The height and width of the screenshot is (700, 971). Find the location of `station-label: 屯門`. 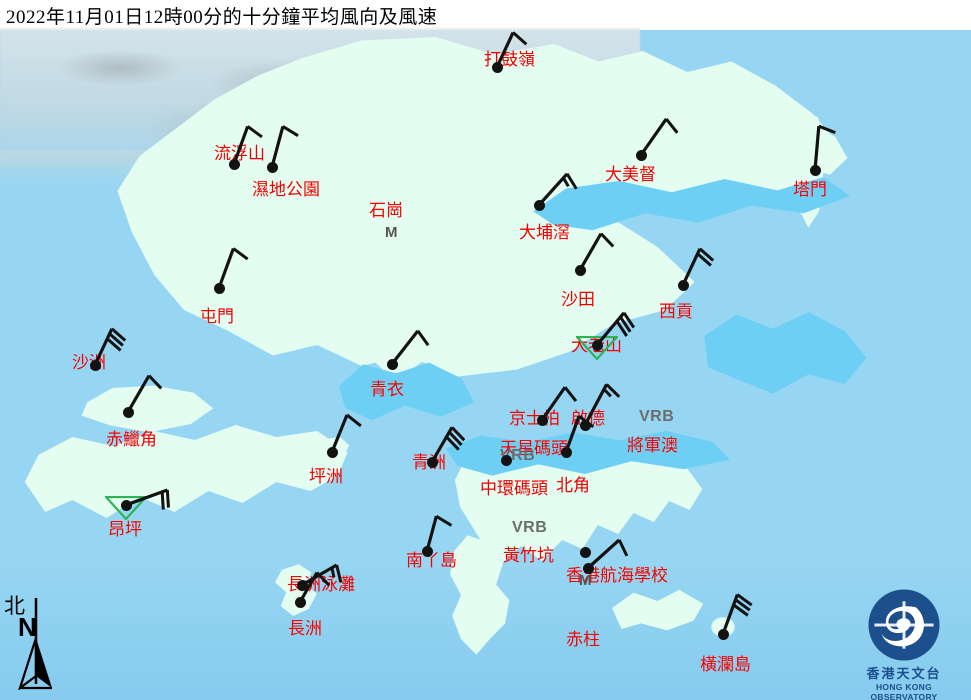

station-label: 屯門 is located at coordinates (217, 316).